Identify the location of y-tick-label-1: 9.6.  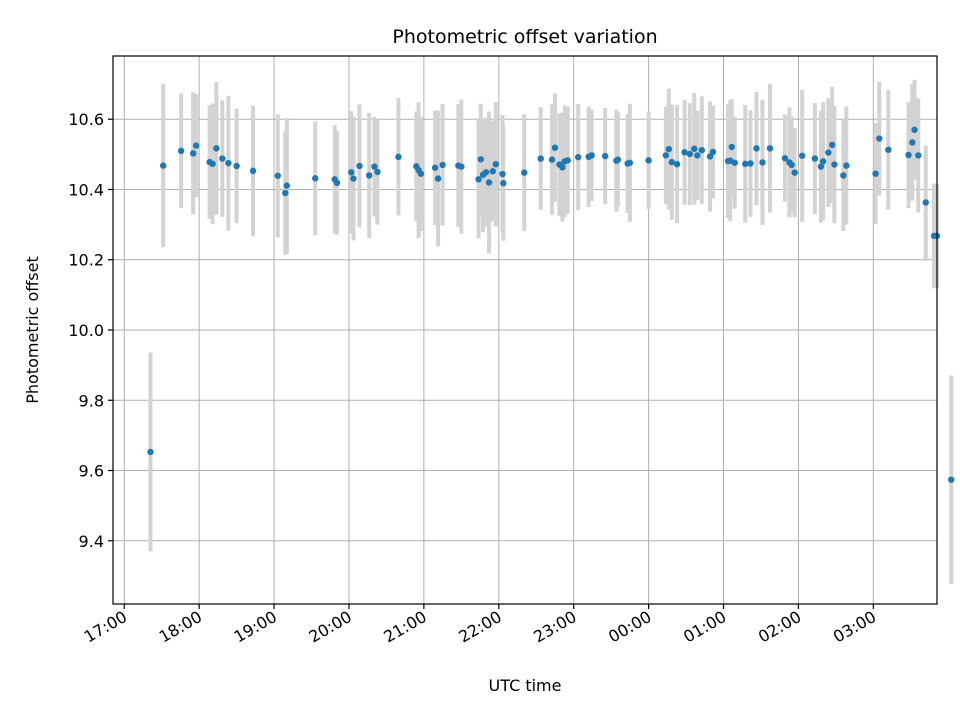
(91, 471).